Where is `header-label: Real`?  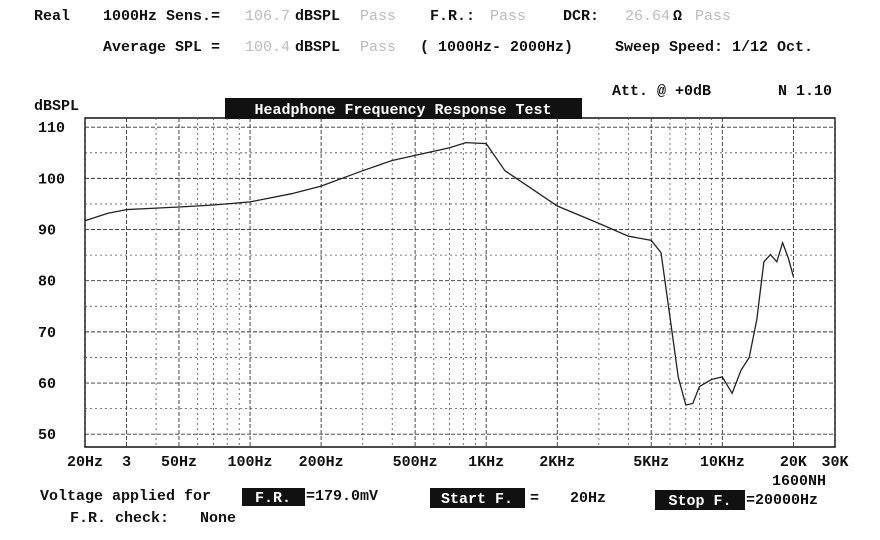
header-label: Real is located at coordinates (52, 16).